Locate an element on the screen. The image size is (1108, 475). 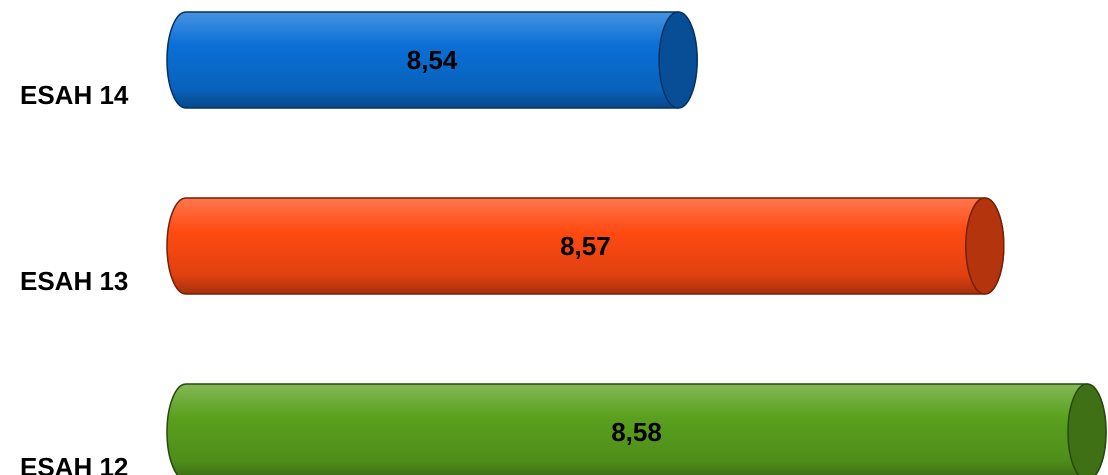
category-label: ESAH 14 is located at coordinates (74, 95).